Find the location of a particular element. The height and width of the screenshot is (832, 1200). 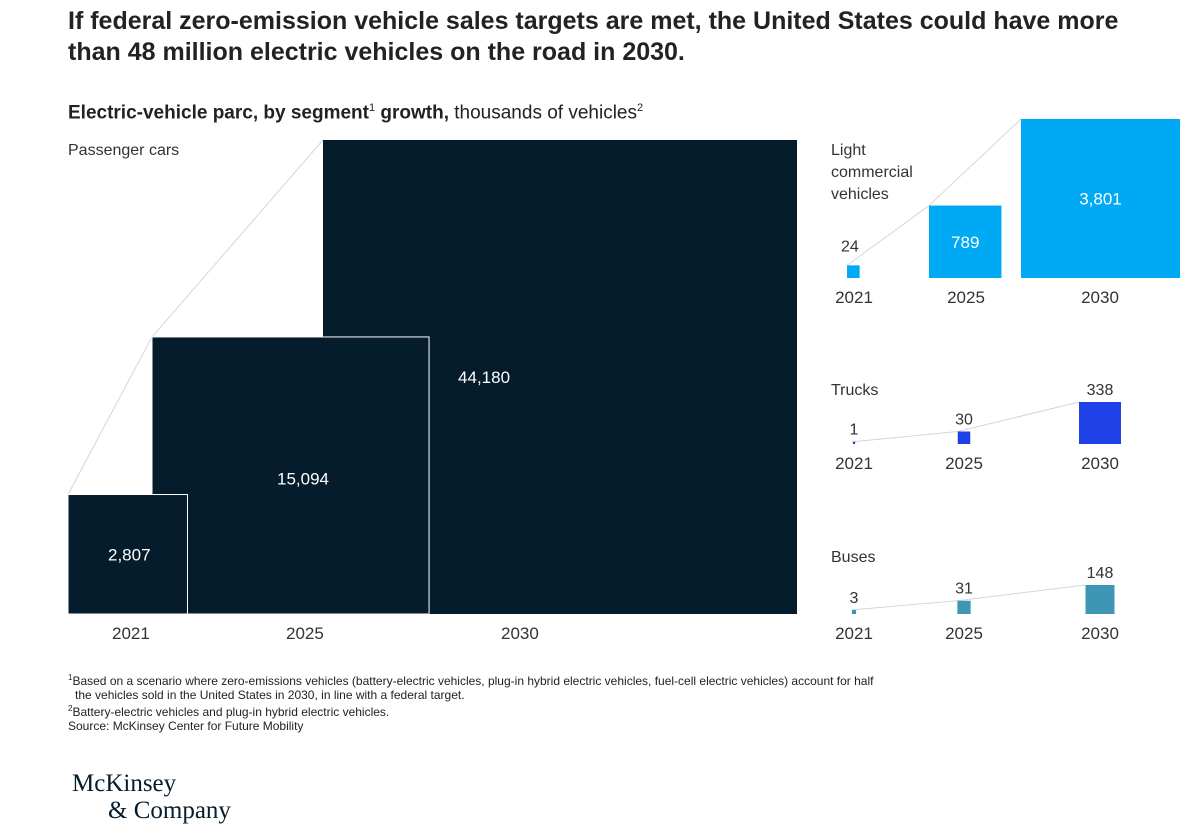

lcv-square-2021 is located at coordinates (853, 271).